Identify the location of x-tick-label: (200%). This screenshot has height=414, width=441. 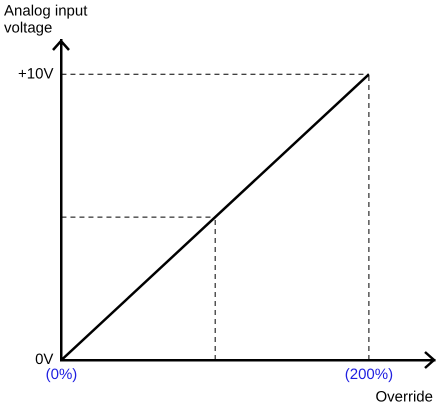
(369, 375).